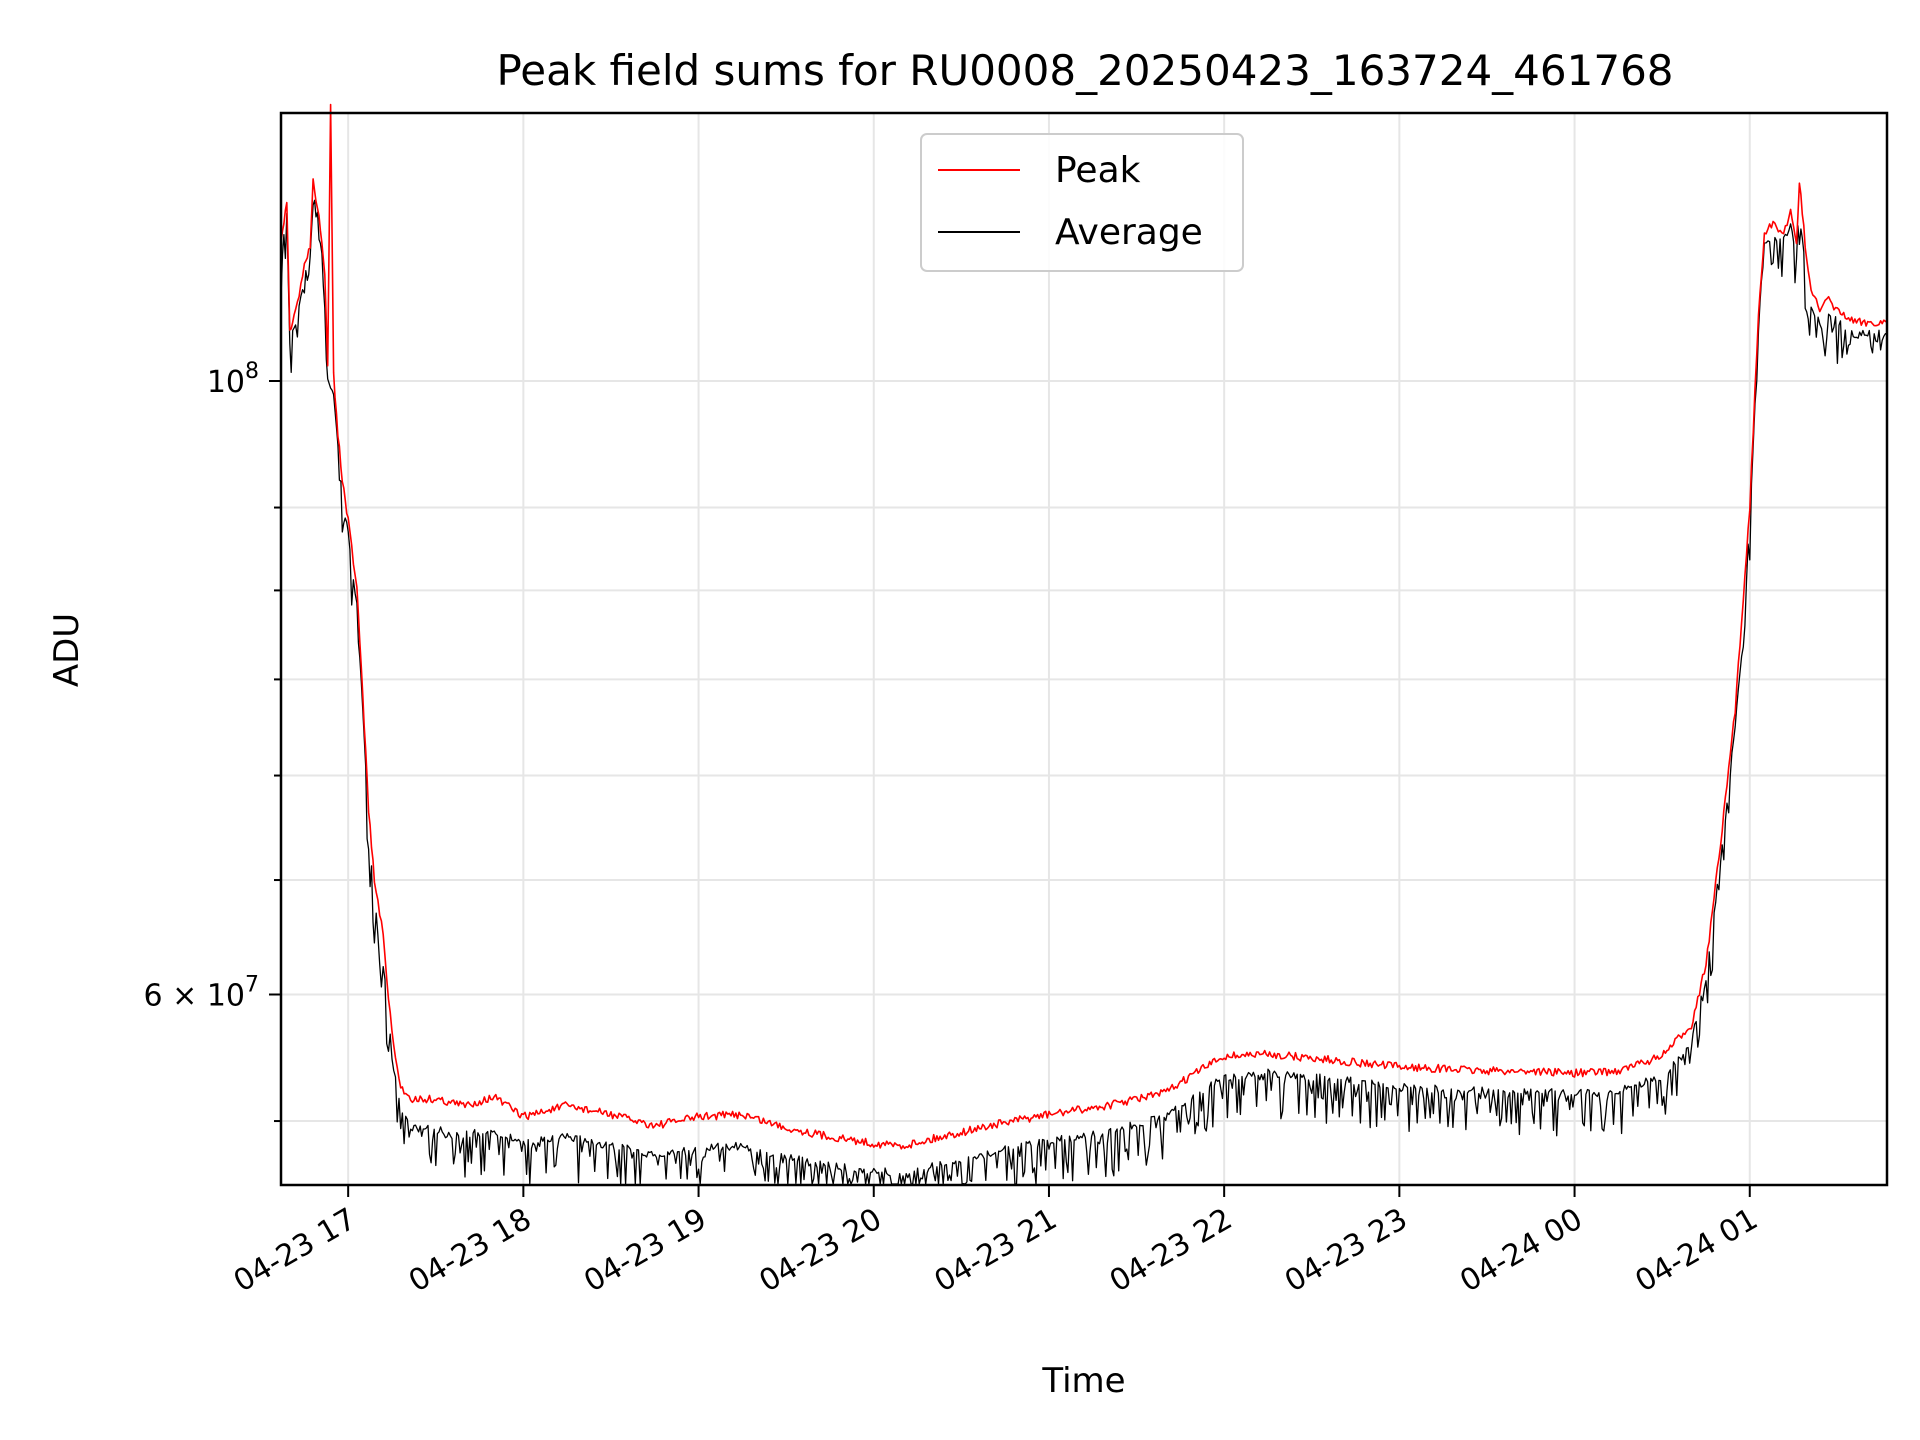 The height and width of the screenshot is (1440, 1920). Describe the element at coordinates (67, 650) in the screenshot. I see `y-axis-label: ADU` at that location.